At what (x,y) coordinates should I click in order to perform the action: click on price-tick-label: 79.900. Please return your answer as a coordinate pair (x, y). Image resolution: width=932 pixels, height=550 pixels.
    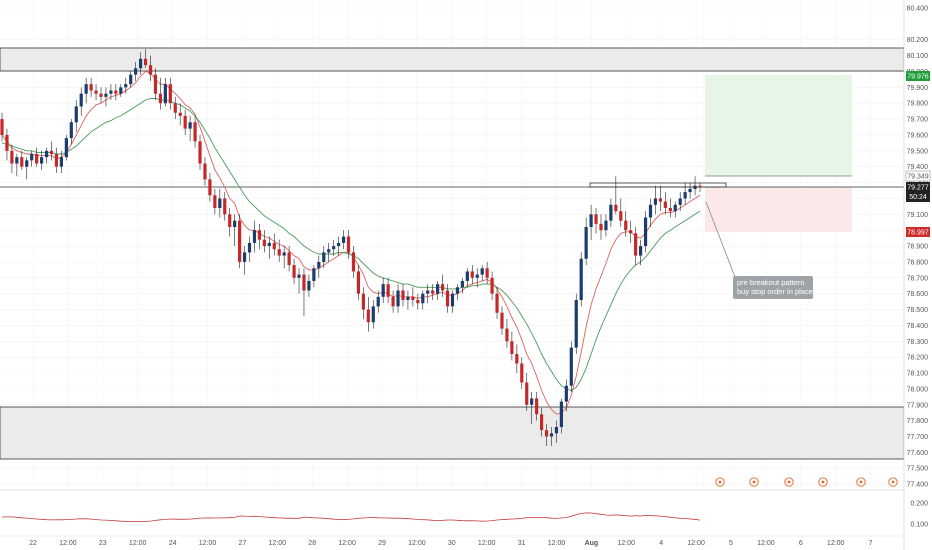
    Looking at the image, I should click on (918, 88).